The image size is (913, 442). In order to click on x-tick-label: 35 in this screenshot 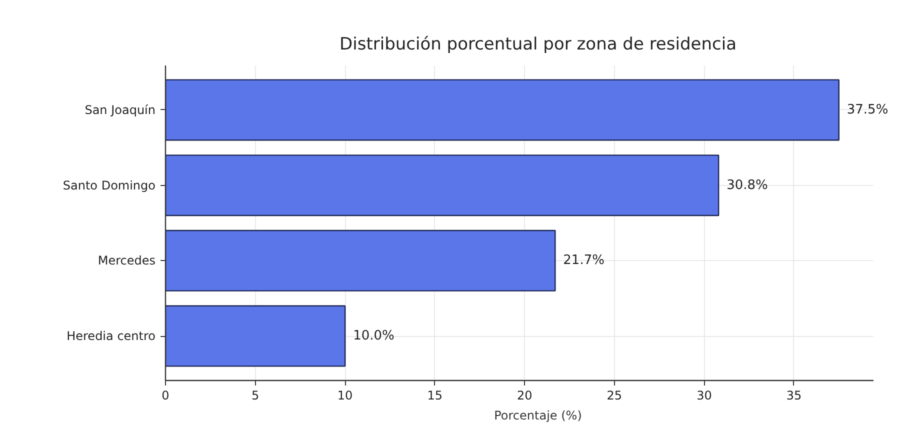, I will do `click(794, 395)`.